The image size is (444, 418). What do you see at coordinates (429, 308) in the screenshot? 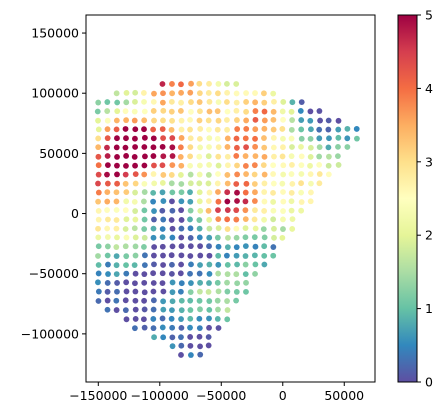
I see `colorbar-tick-label: 1` at bounding box center [429, 308].